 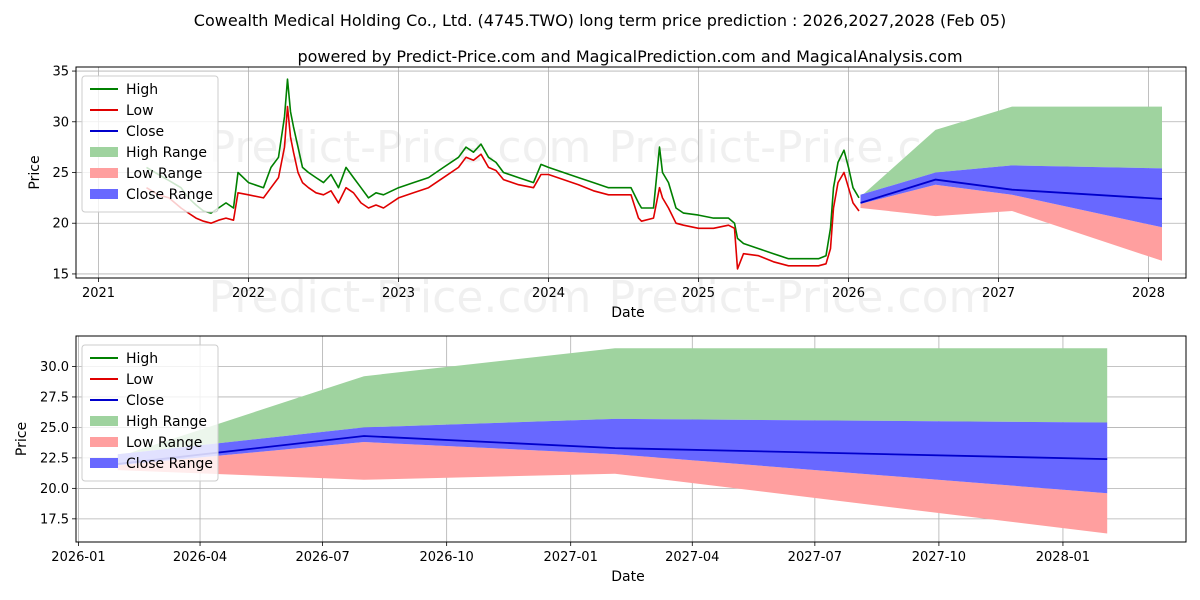 I want to click on x-tick-label: 2024, so click(x=548, y=293).